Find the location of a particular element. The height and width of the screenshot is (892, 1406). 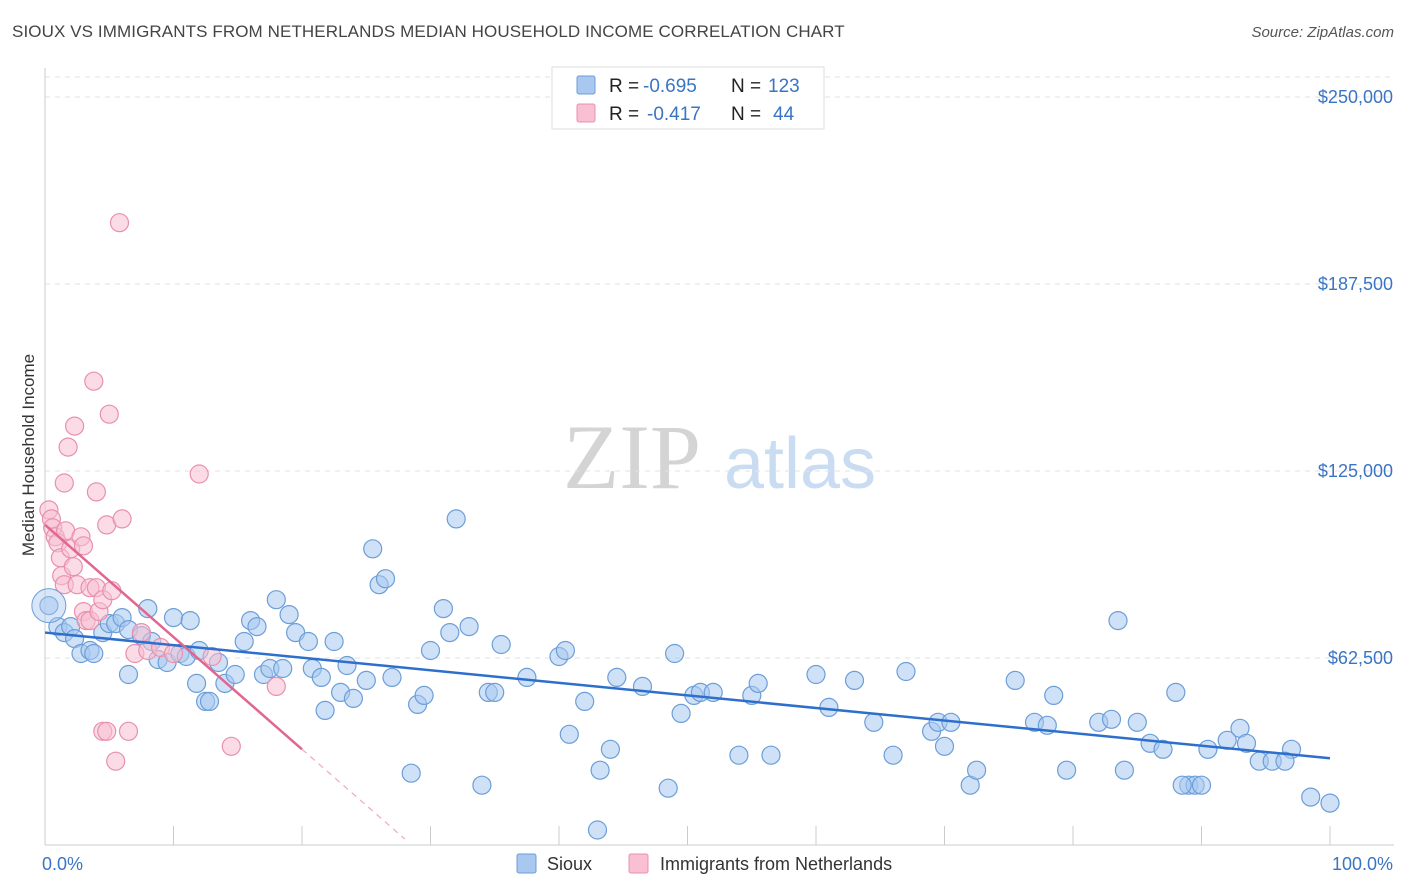

series-legend-swatch-netherlands is located at coordinates (638, 863).